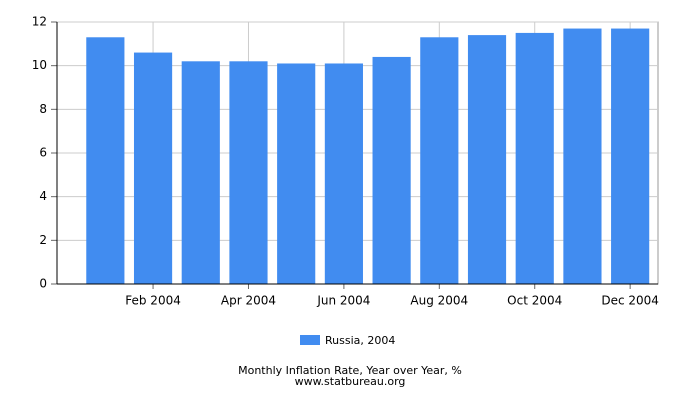  What do you see at coordinates (350, 381) in the screenshot?
I see `chart-subtitle: www.statbureau.org` at bounding box center [350, 381].